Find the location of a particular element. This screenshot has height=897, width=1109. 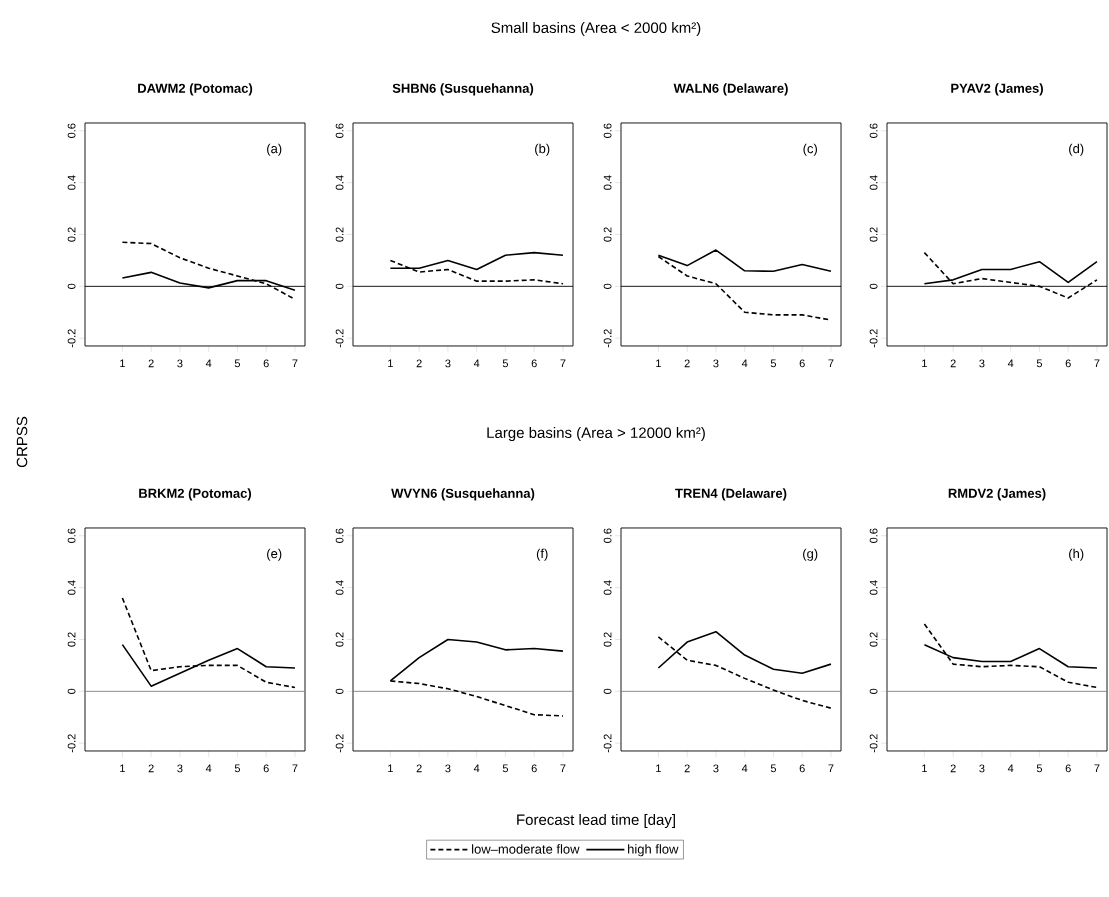

annotation: (e) is located at coordinates (274, 554).